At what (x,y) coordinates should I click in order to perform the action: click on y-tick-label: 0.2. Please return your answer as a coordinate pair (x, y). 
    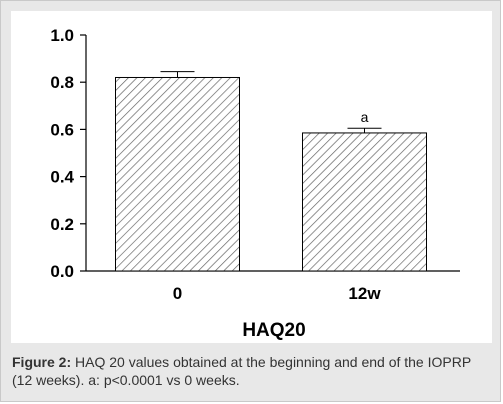
    Looking at the image, I should click on (62, 224).